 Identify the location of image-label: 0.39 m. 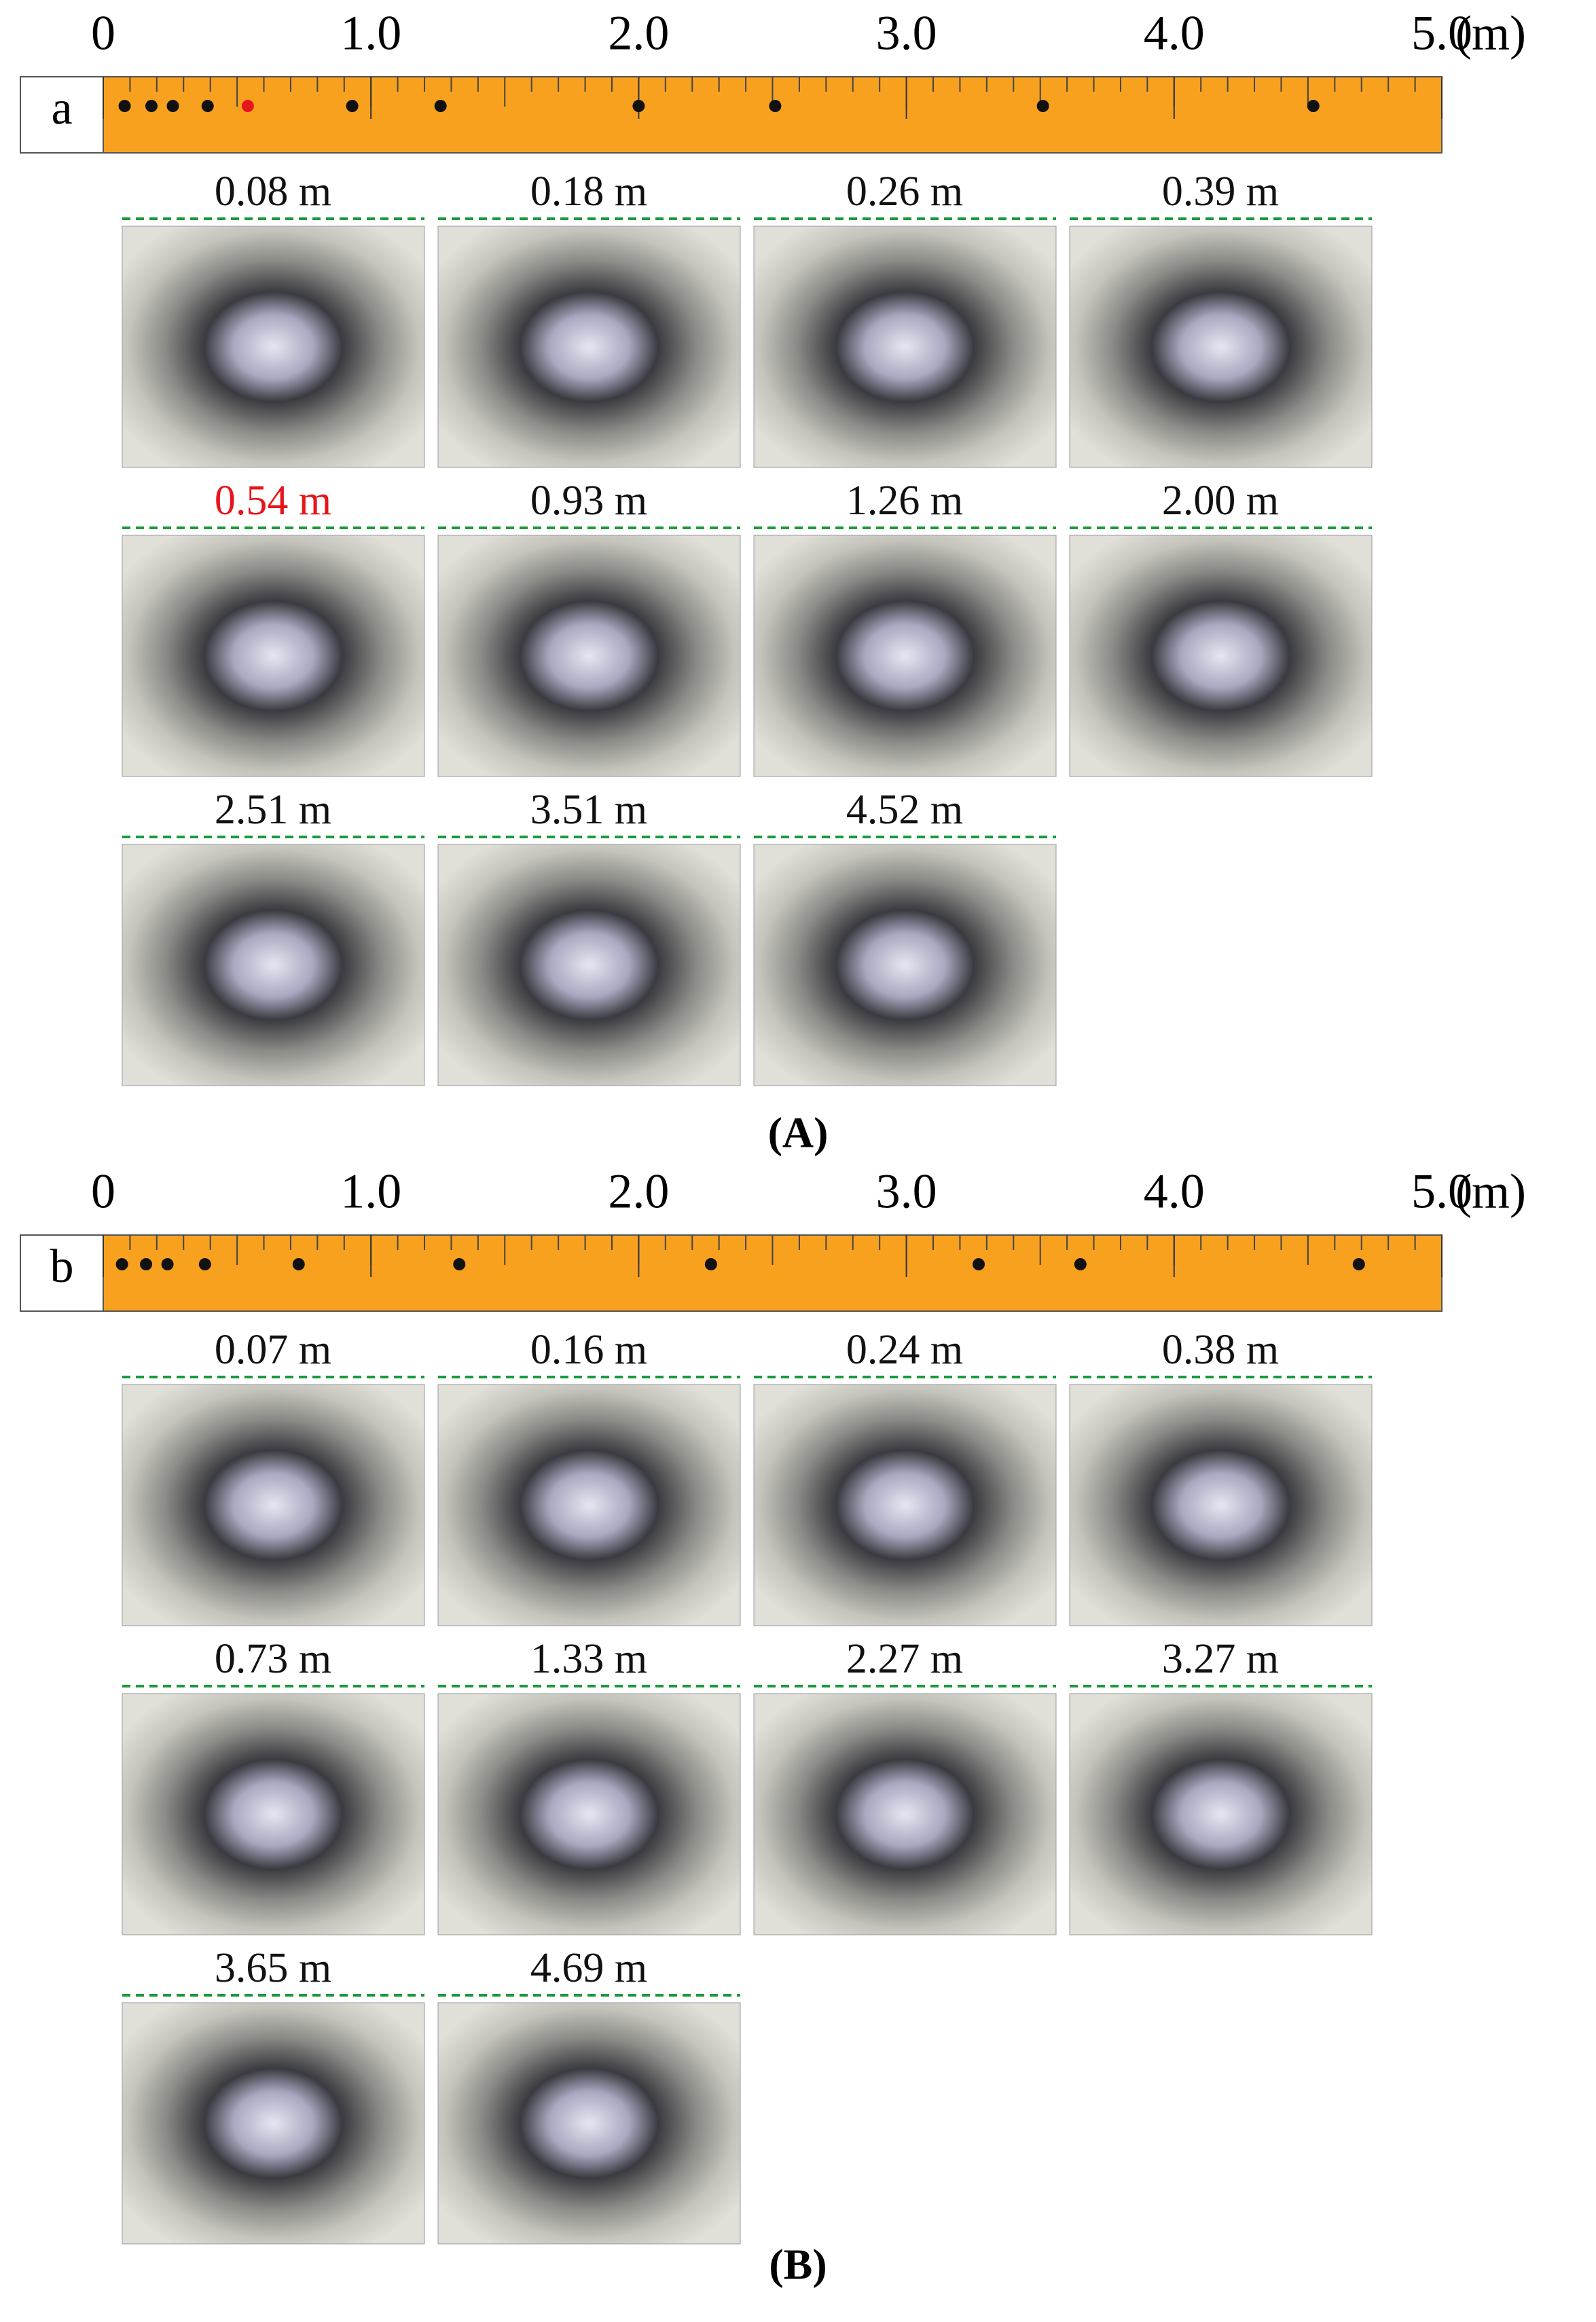
(1220, 191).